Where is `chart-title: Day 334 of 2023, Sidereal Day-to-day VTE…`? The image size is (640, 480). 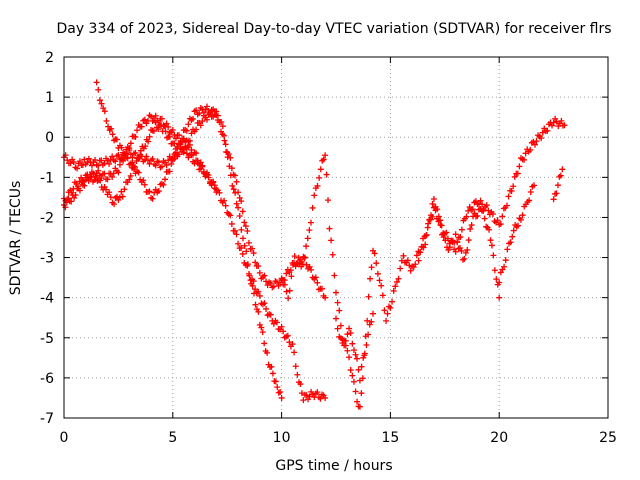
chart-title: Day 334 of 2023, Sidereal Day-to-day VTE… is located at coordinates (333, 29).